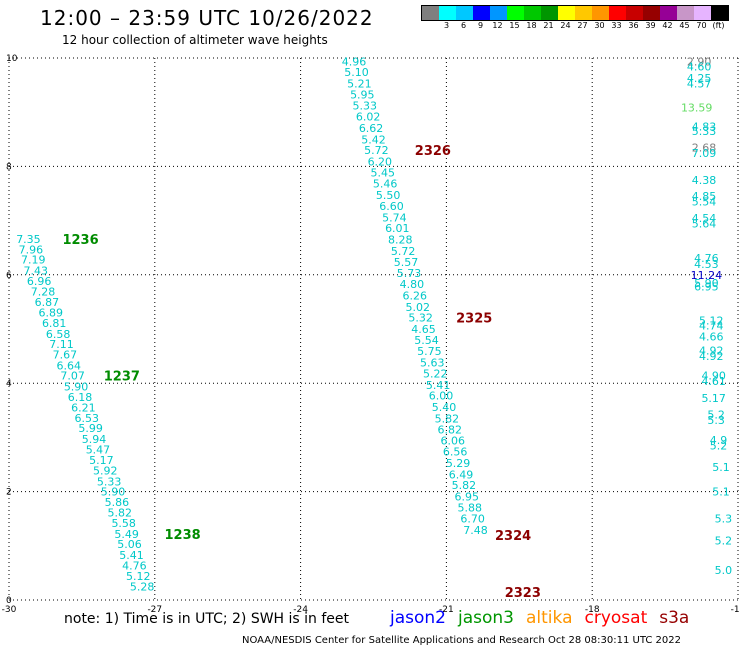 This screenshot has height=650, width=740. I want to click on data-point-label: 7.19, so click(33, 260).